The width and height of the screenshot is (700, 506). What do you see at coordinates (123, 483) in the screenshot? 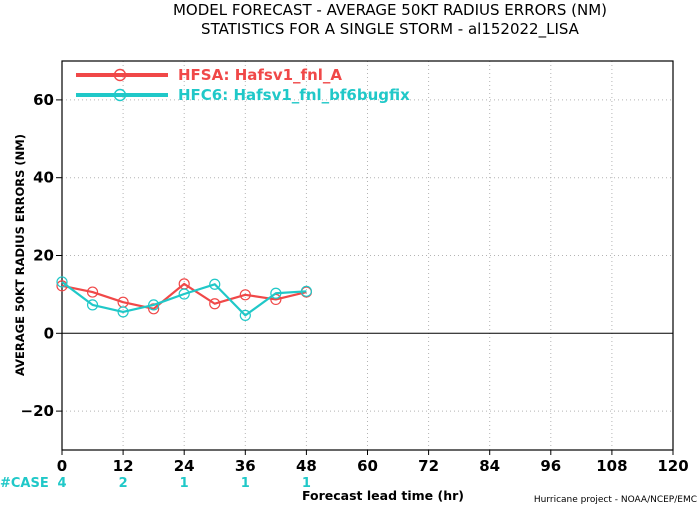
I see `case-count: 2` at bounding box center [123, 483].